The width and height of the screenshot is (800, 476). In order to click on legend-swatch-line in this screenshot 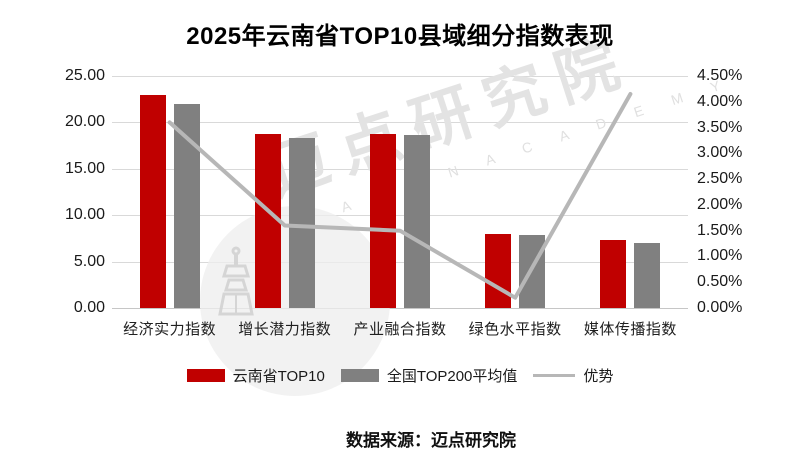, I will do `click(554, 375)`.